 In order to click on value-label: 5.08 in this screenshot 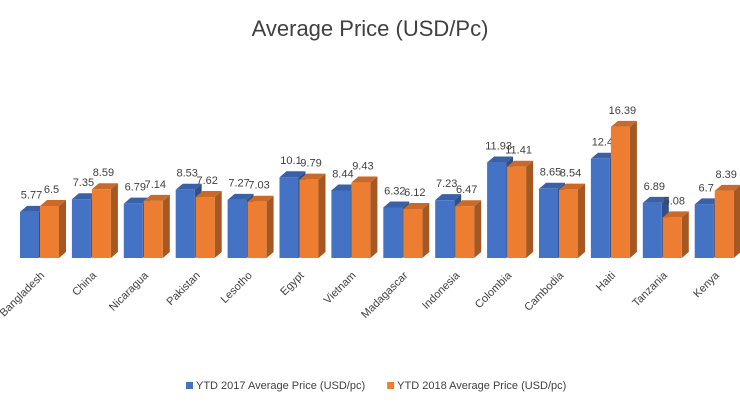, I will do `click(674, 201)`.